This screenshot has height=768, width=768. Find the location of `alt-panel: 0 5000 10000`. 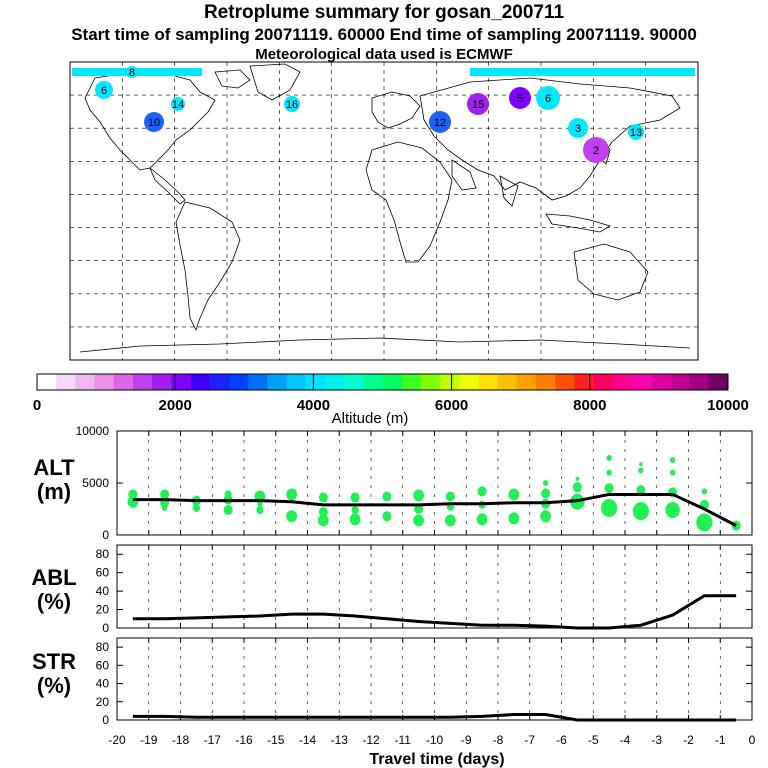

alt-panel: 0 5000 10000 is located at coordinates (414, 483).